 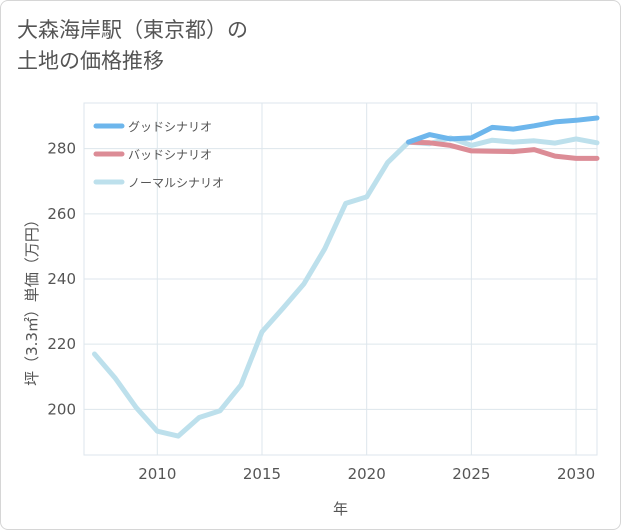 I want to click on y-tick-label: 220, so click(x=61, y=344).